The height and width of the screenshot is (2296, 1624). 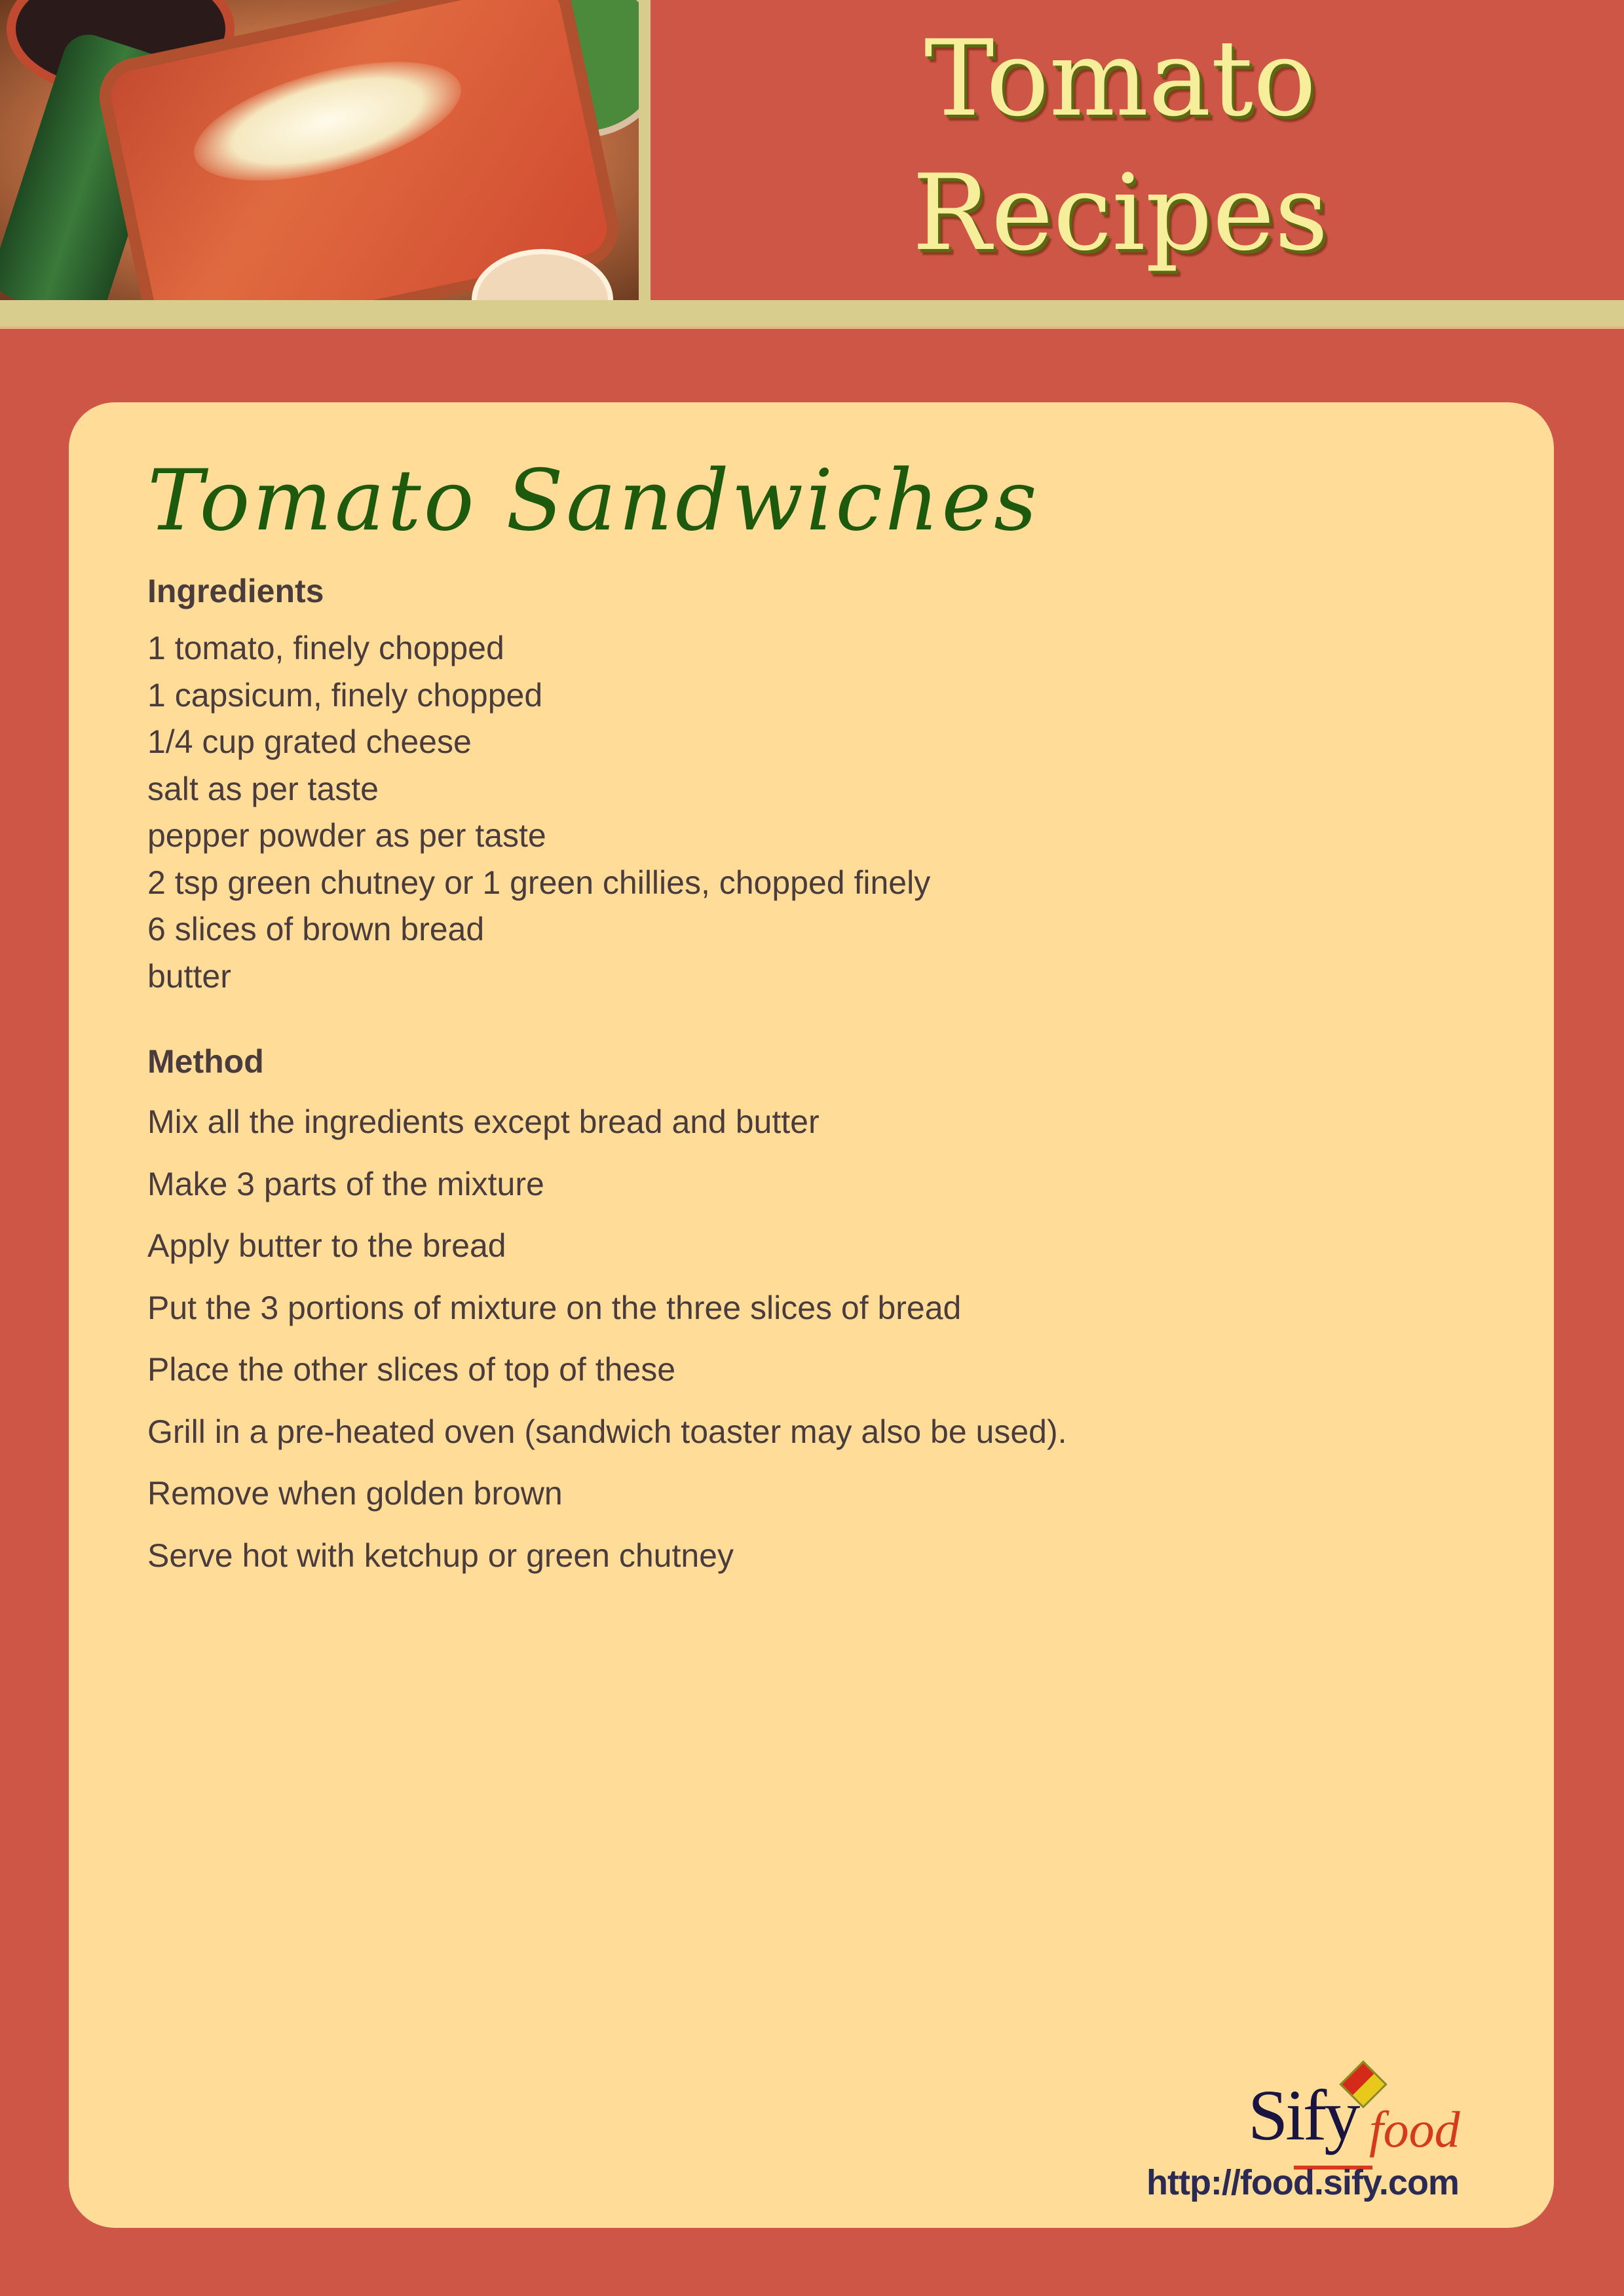 I want to click on ingredient-item: 1 capsicum, finely chopped, so click(x=345, y=695).